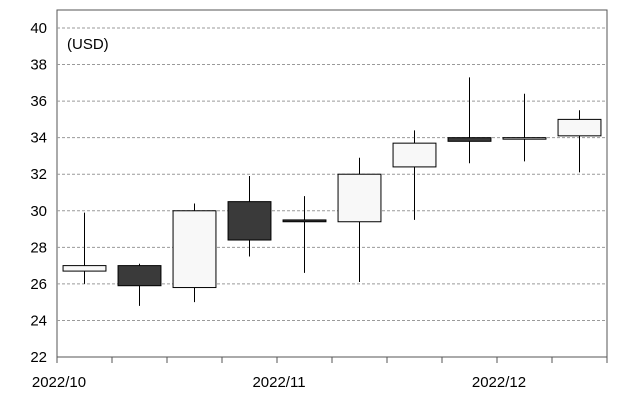 The height and width of the screenshot is (394, 637). What do you see at coordinates (38, 174) in the screenshot?
I see `y-tick-label: 32` at bounding box center [38, 174].